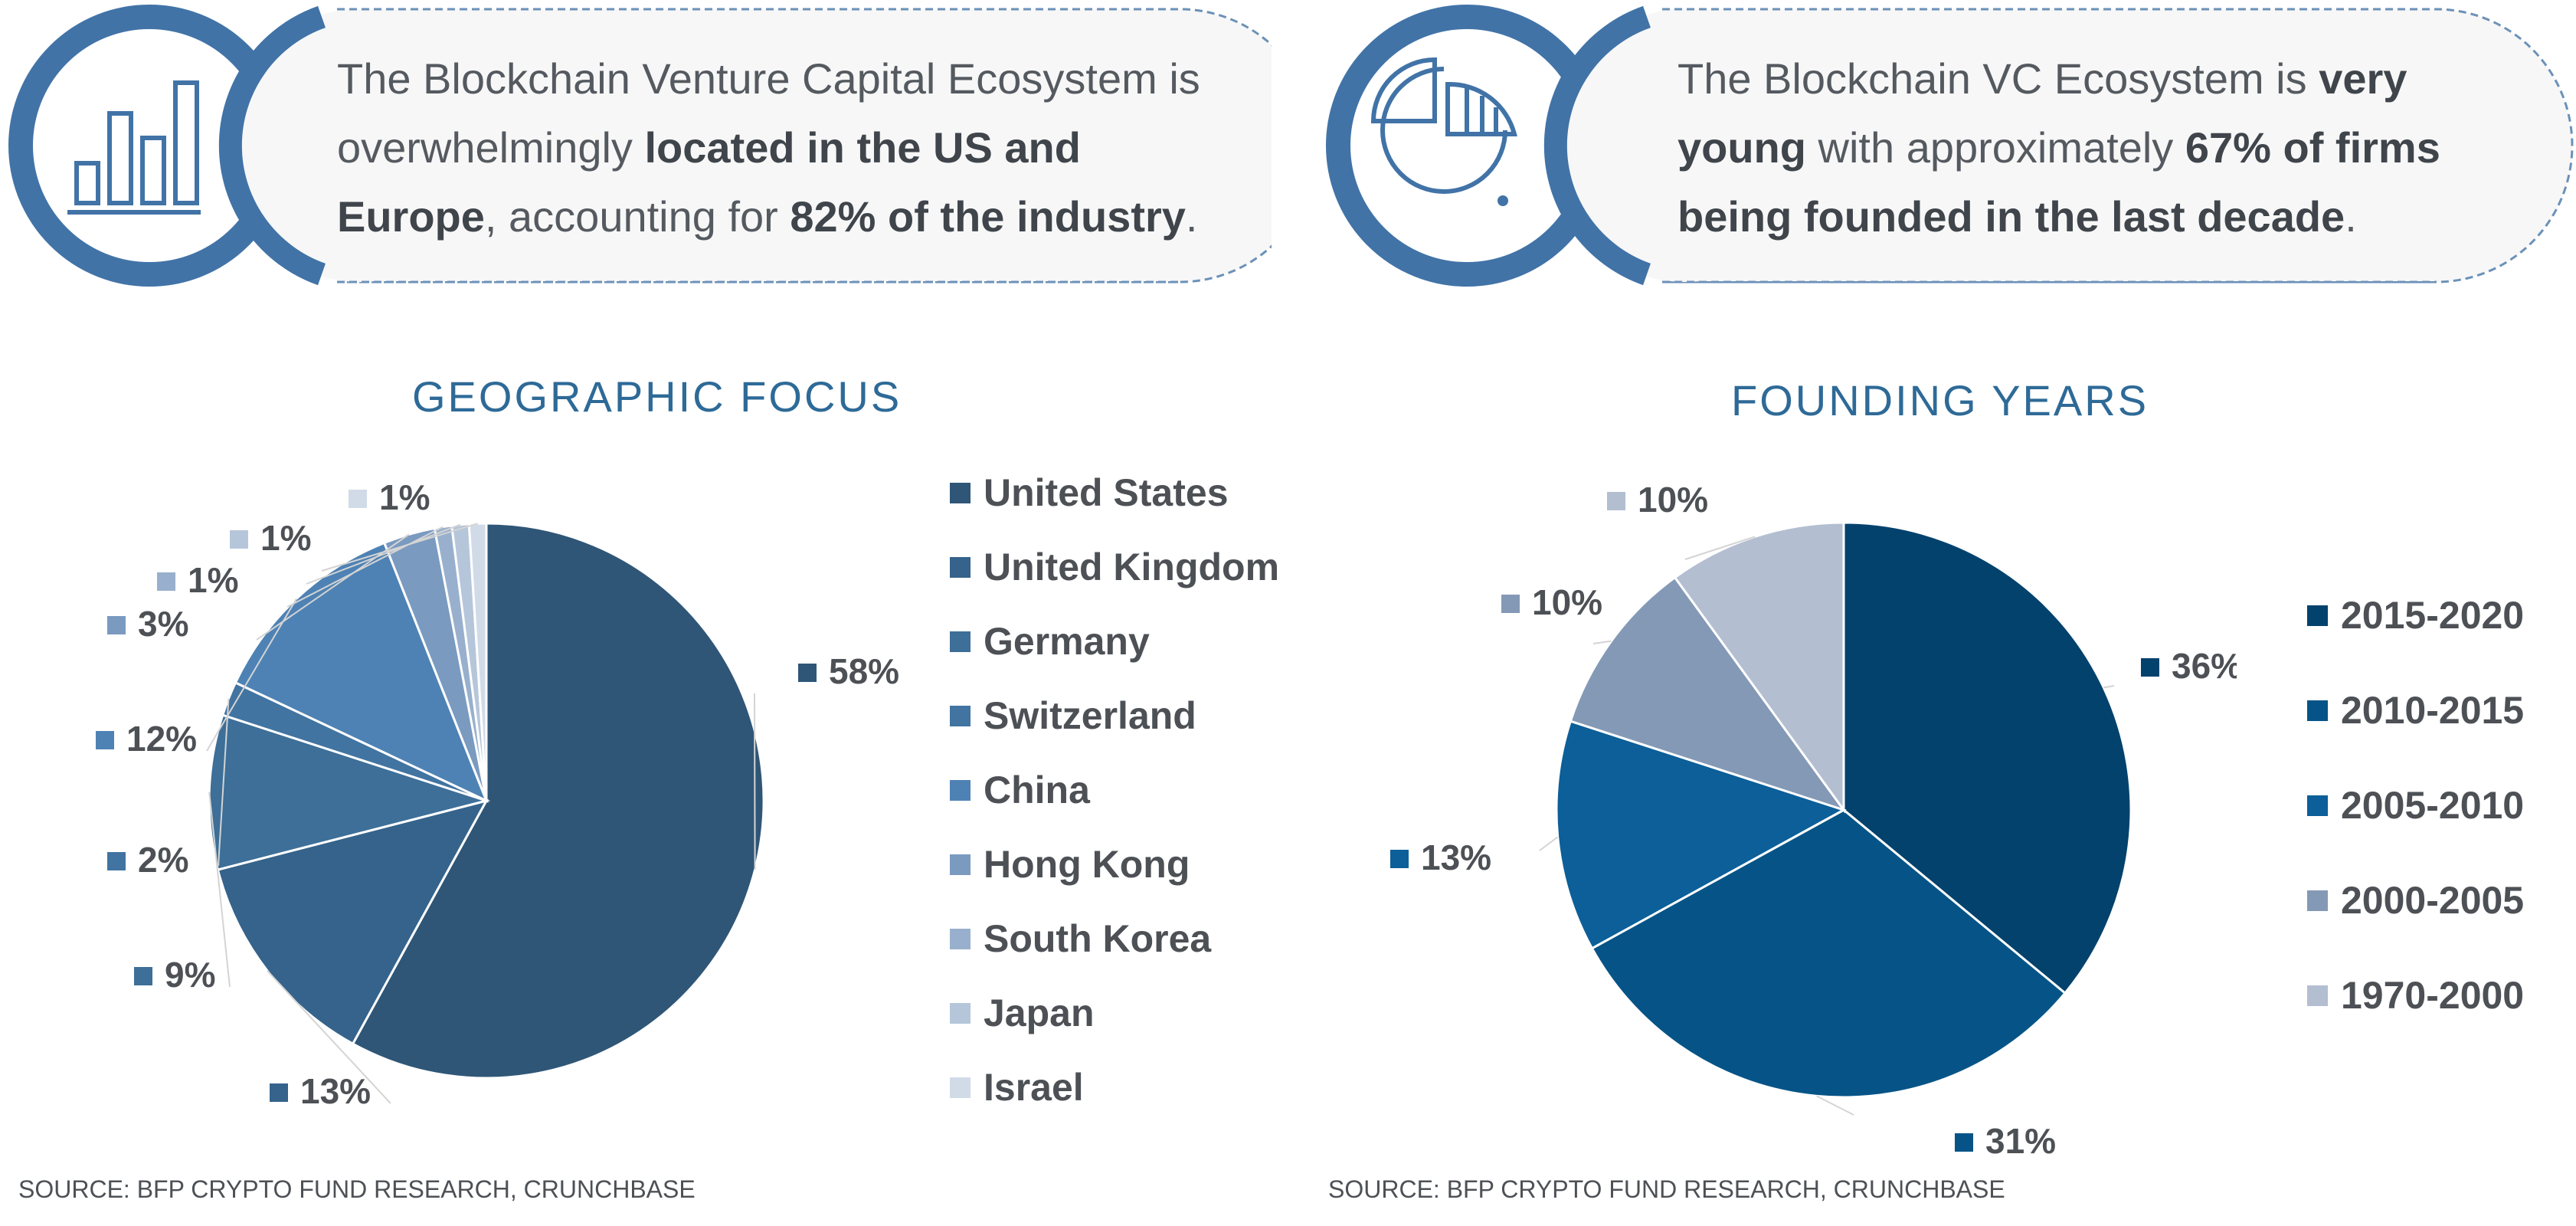 This screenshot has width=2576, height=1226. What do you see at coordinates (2433, 710) in the screenshot?
I see `legend-label: 2010-2015` at bounding box center [2433, 710].